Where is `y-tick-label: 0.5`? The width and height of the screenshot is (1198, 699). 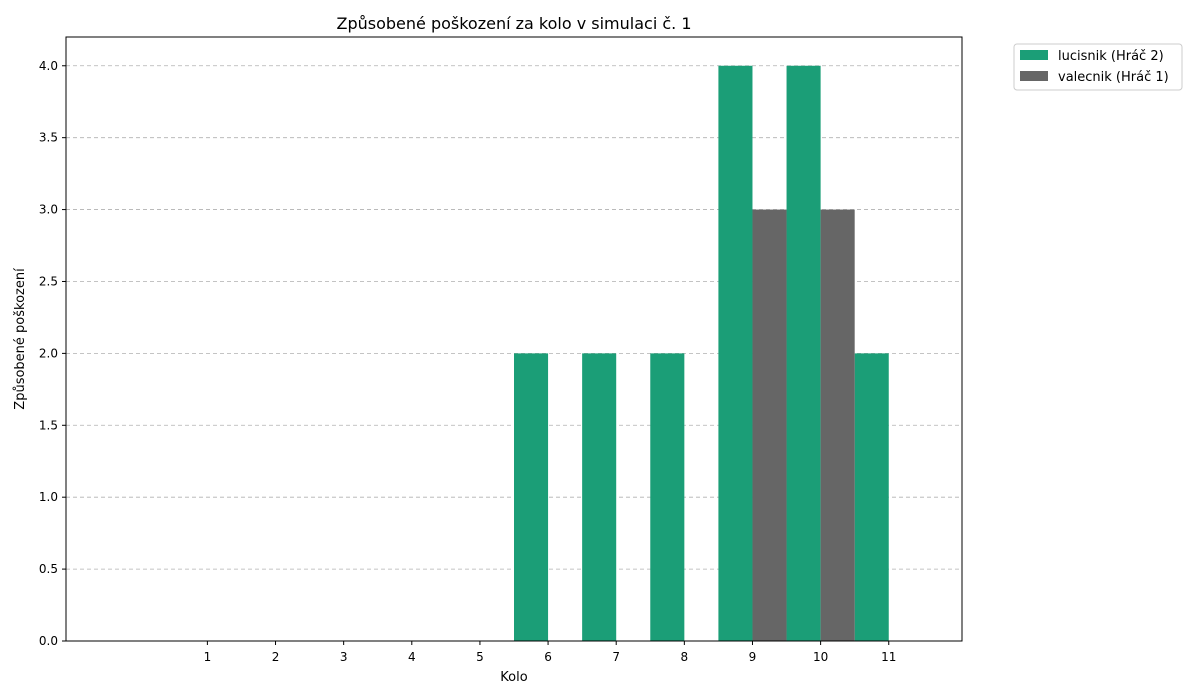 y-tick-label: 0.5 is located at coordinates (48, 569).